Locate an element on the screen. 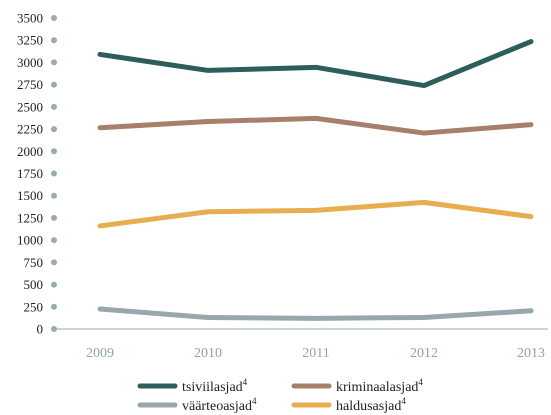  y-tick-label: 1250 is located at coordinates (30, 217).